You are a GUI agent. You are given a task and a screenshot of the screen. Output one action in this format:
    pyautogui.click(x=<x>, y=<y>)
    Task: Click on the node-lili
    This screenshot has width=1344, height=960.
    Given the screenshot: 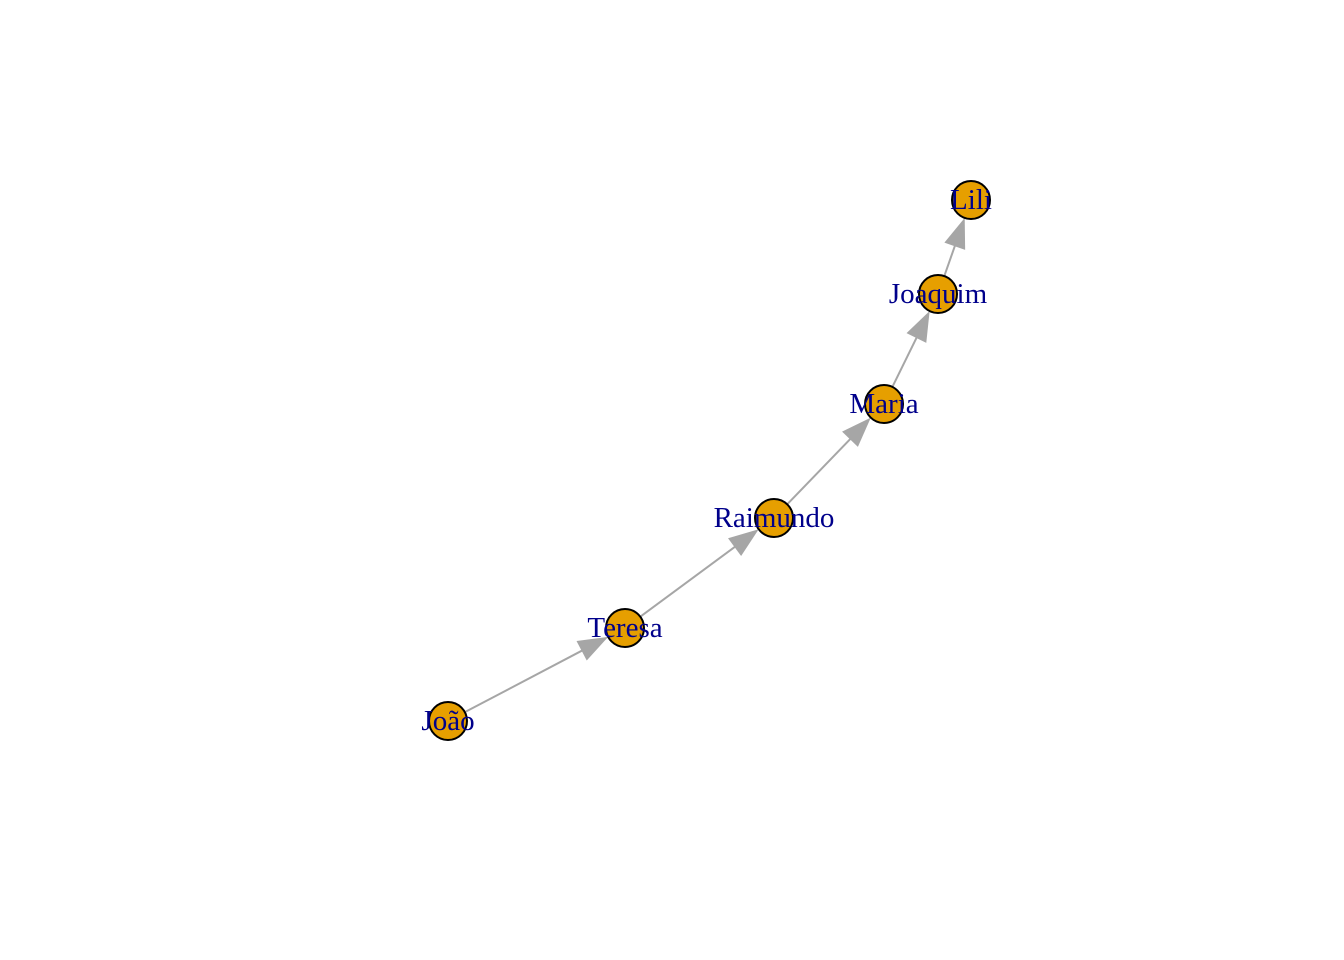 What is the action you would take?
    pyautogui.click(x=971, y=200)
    